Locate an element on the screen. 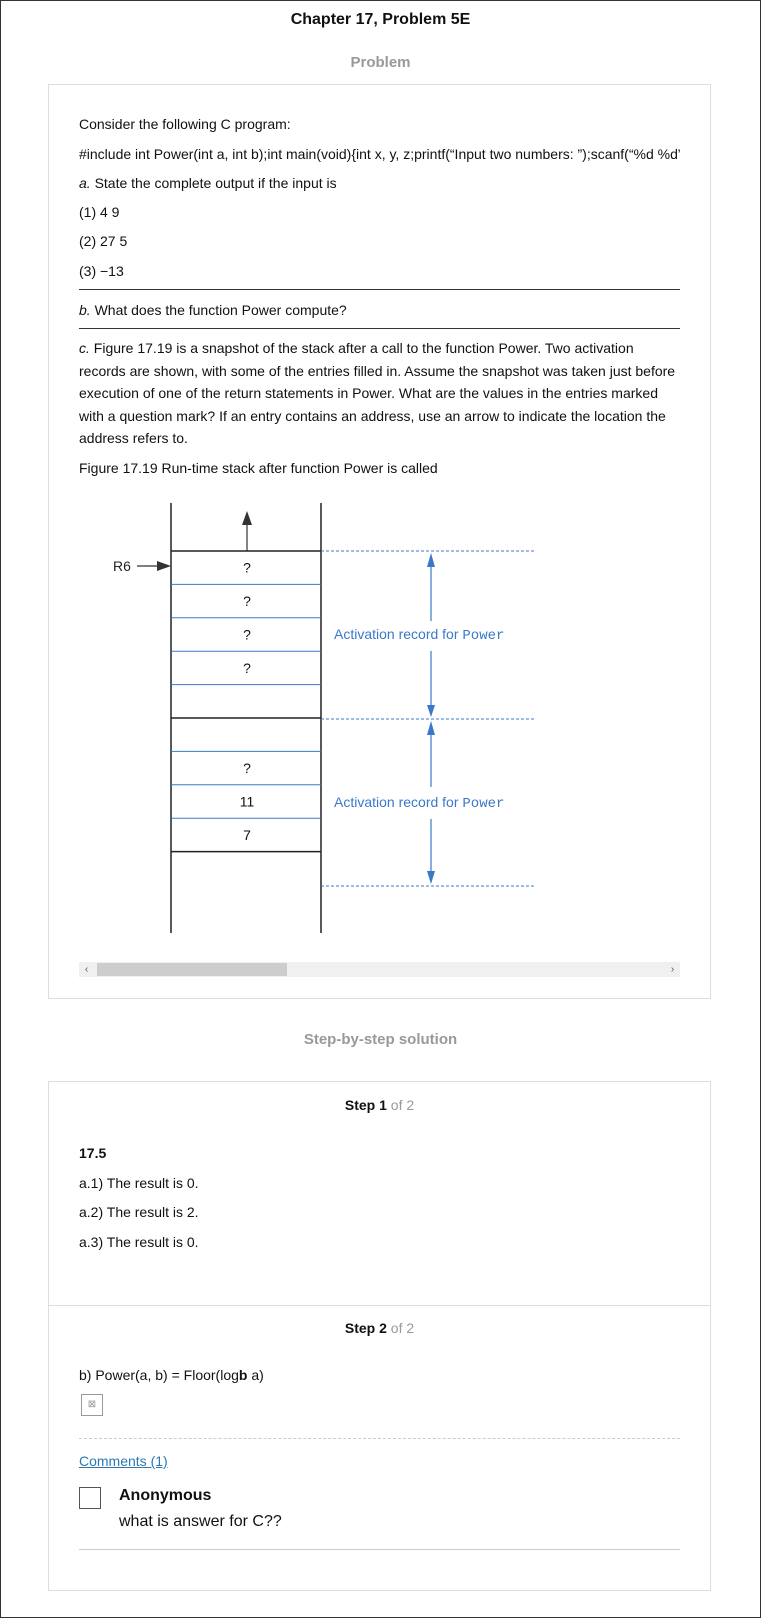 This screenshot has height=1618, width=761. activation-record-2: Activation record for Power is located at coordinates (427, 804).